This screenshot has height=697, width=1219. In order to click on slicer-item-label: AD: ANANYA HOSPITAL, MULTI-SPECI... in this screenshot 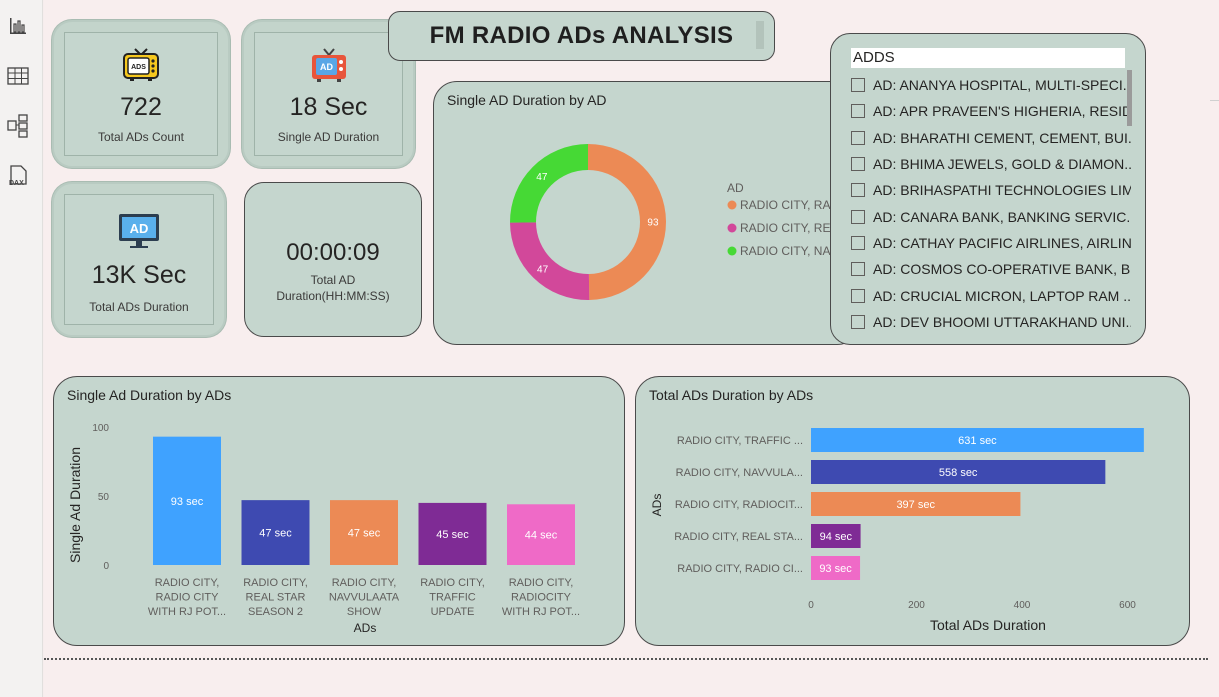, I will do `click(1002, 85)`.